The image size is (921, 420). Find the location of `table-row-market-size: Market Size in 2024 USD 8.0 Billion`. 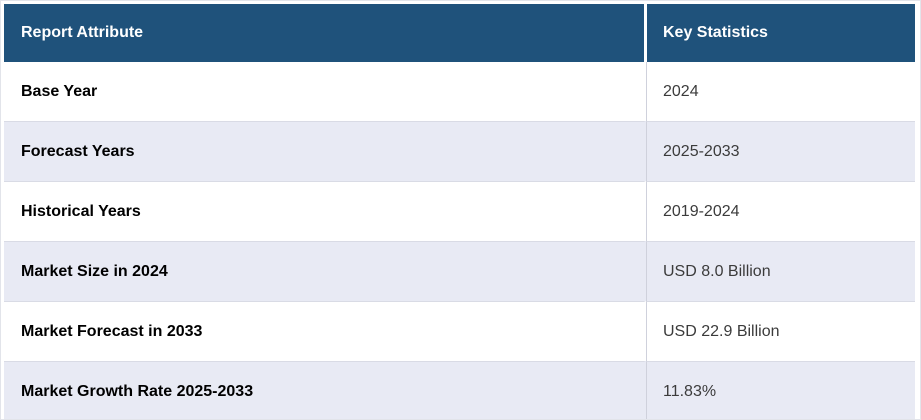

table-row-market-size: Market Size in 2024 USD 8.0 Billion is located at coordinates (459, 271).